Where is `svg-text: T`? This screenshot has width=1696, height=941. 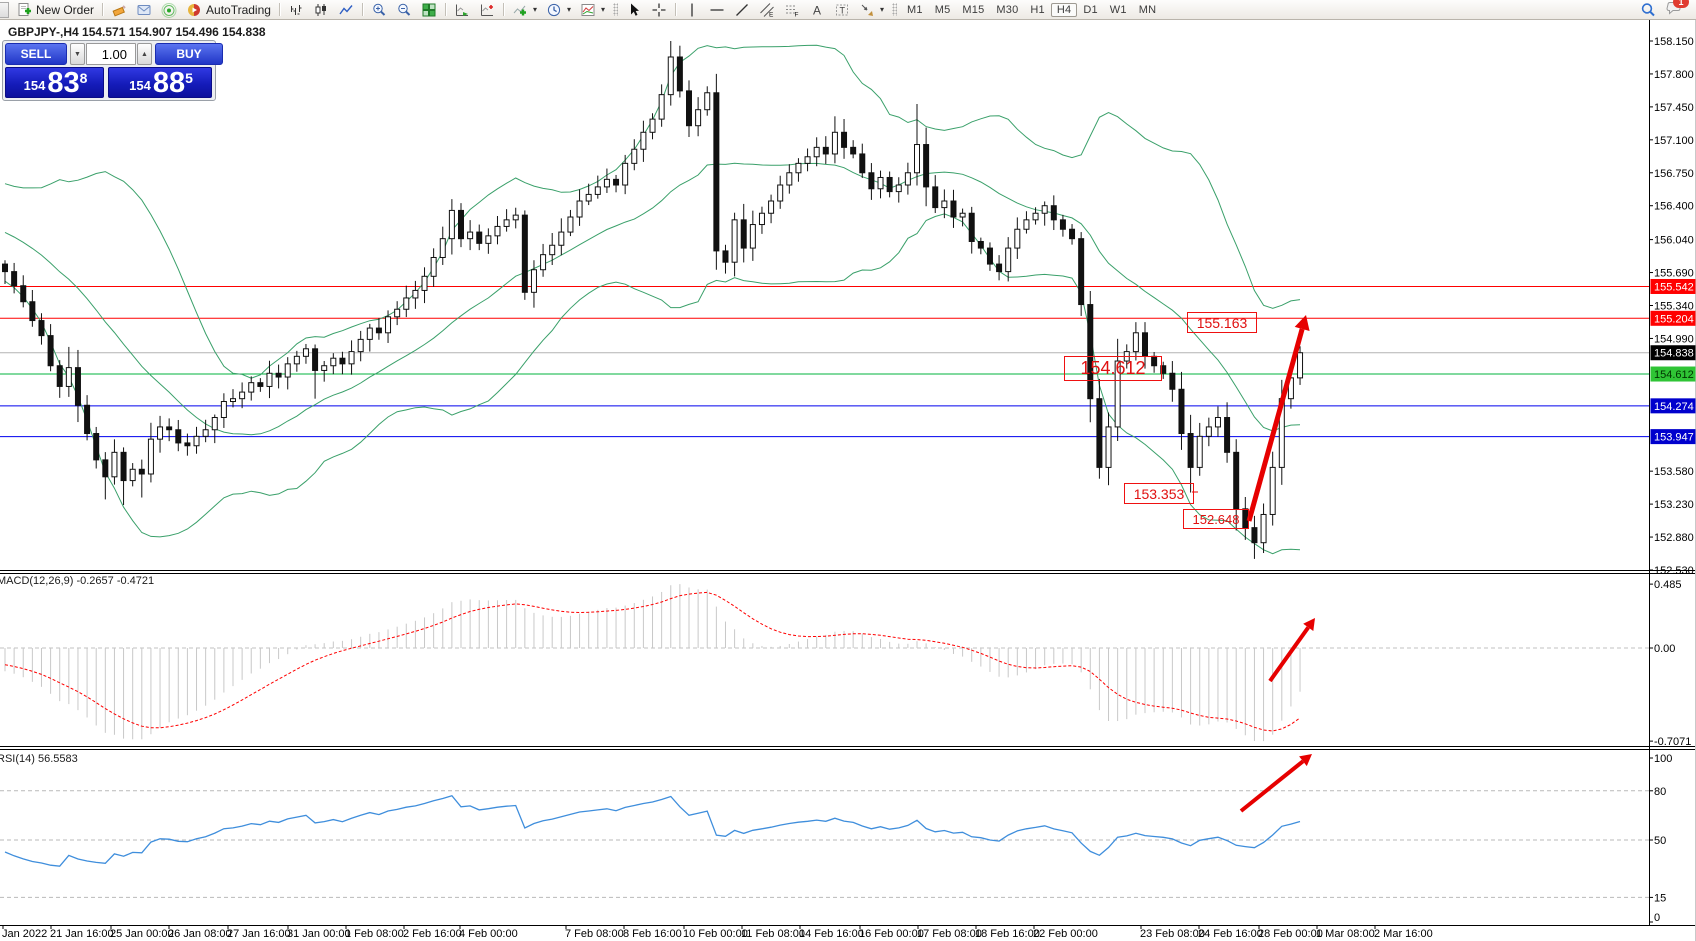
svg-text: T is located at coordinates (843, 10).